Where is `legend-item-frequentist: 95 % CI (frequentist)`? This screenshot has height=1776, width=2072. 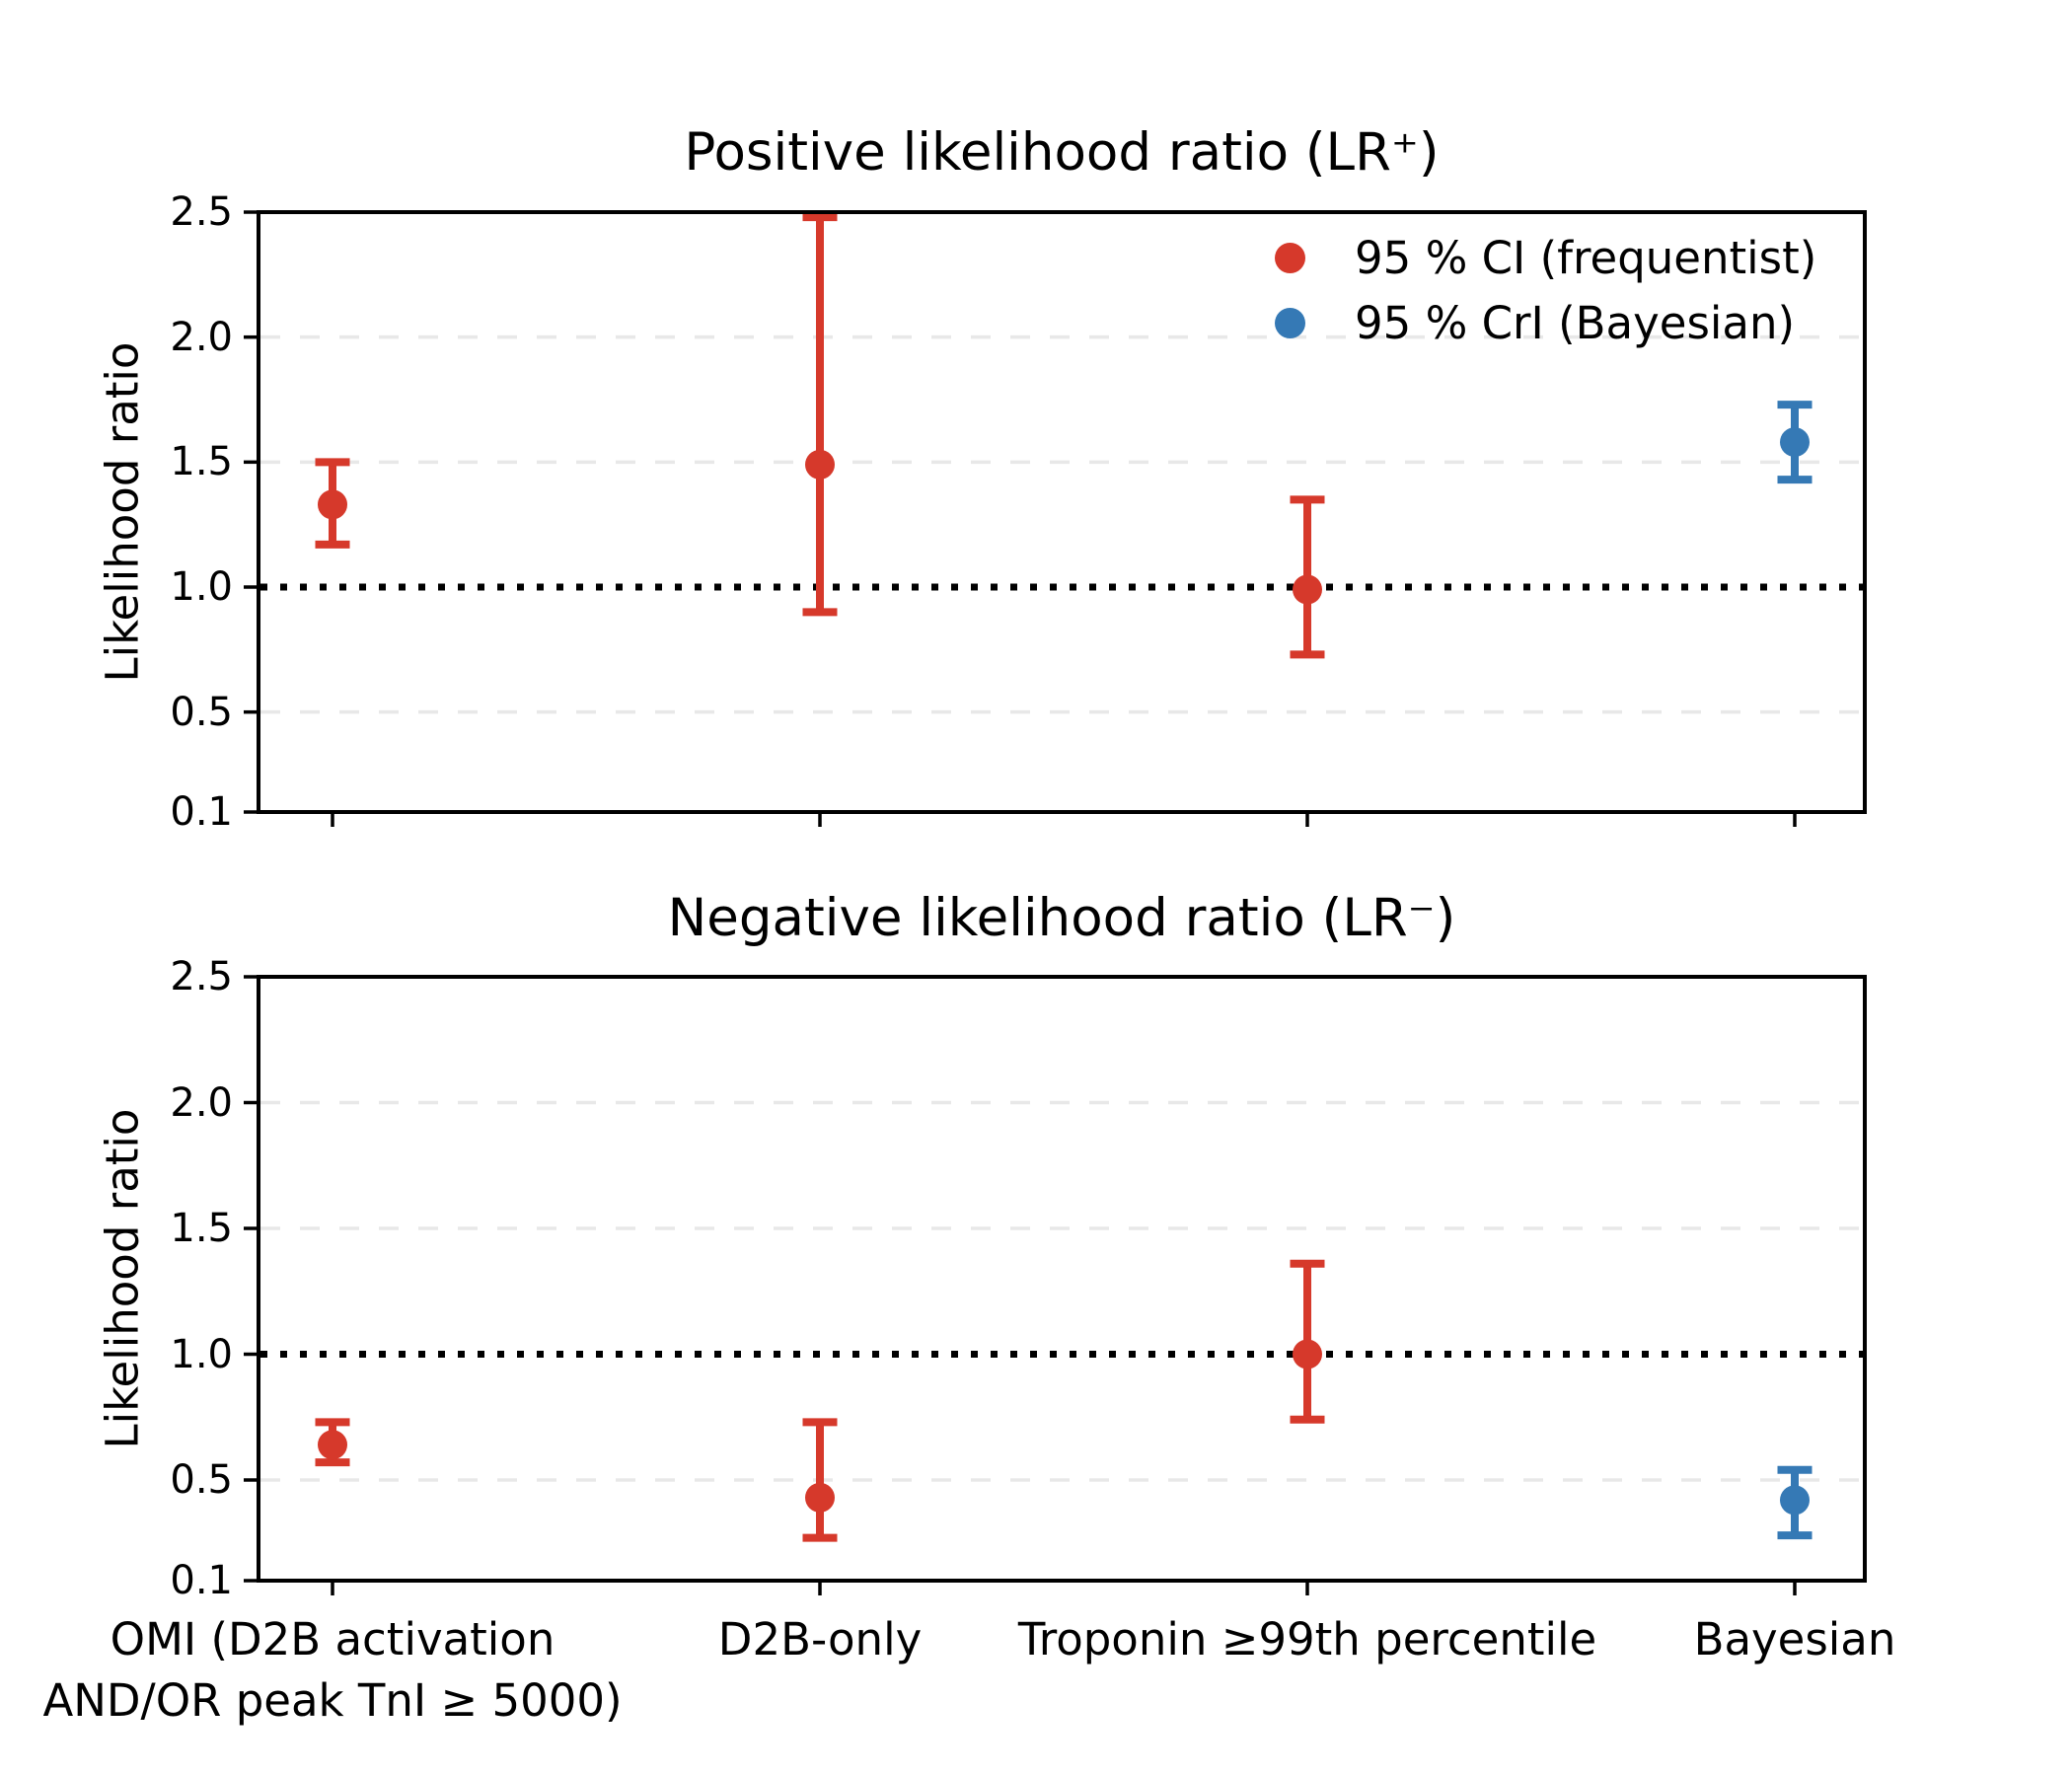 legend-item-frequentist: 95 % CI (frequentist) is located at coordinates (1546, 259).